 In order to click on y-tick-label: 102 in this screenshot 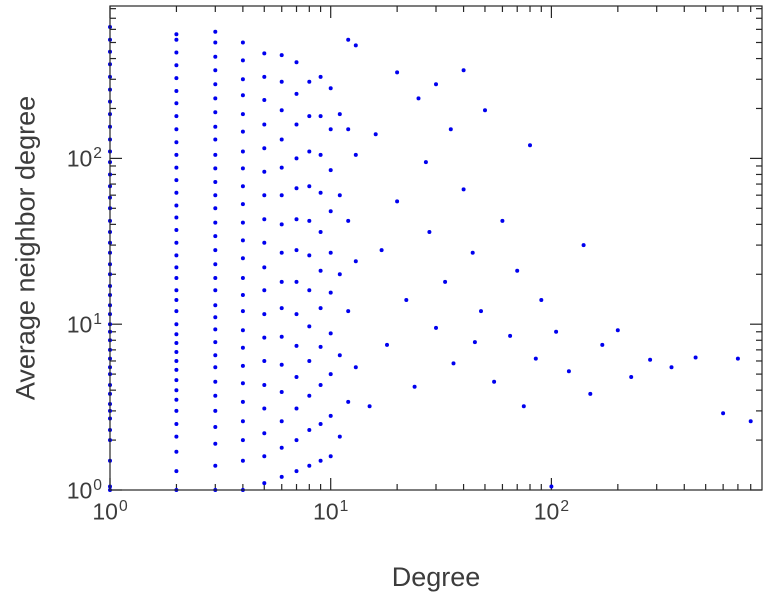, I will do `click(84, 159)`.